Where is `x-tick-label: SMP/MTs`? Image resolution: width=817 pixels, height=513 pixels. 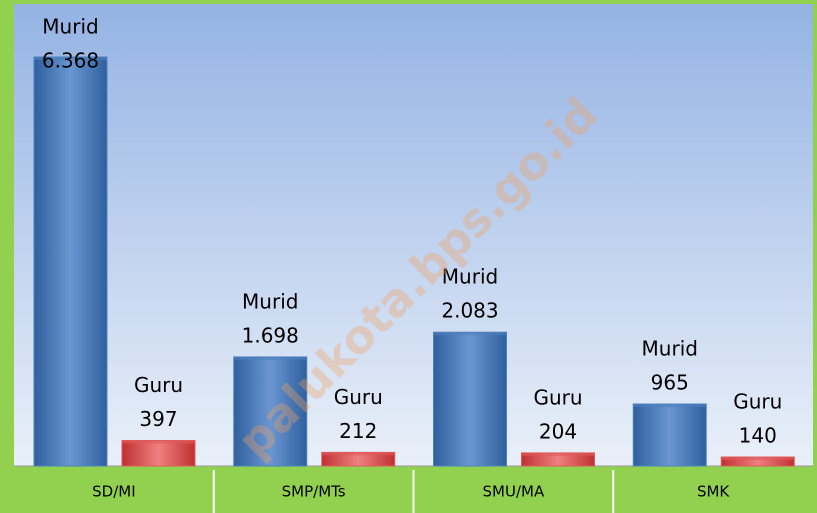
x-tick-label: SMP/MTs is located at coordinates (314, 492).